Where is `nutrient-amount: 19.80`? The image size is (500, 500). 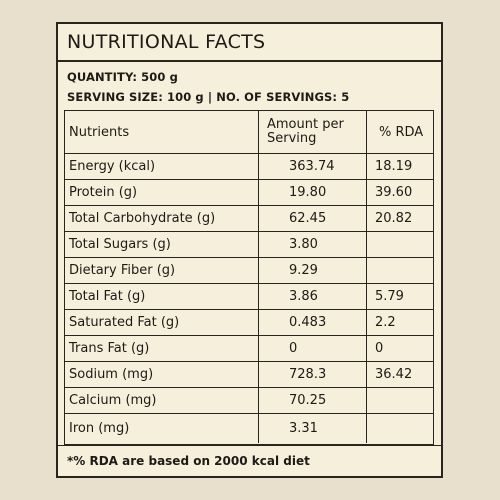 nutrient-amount: 19.80 is located at coordinates (313, 192).